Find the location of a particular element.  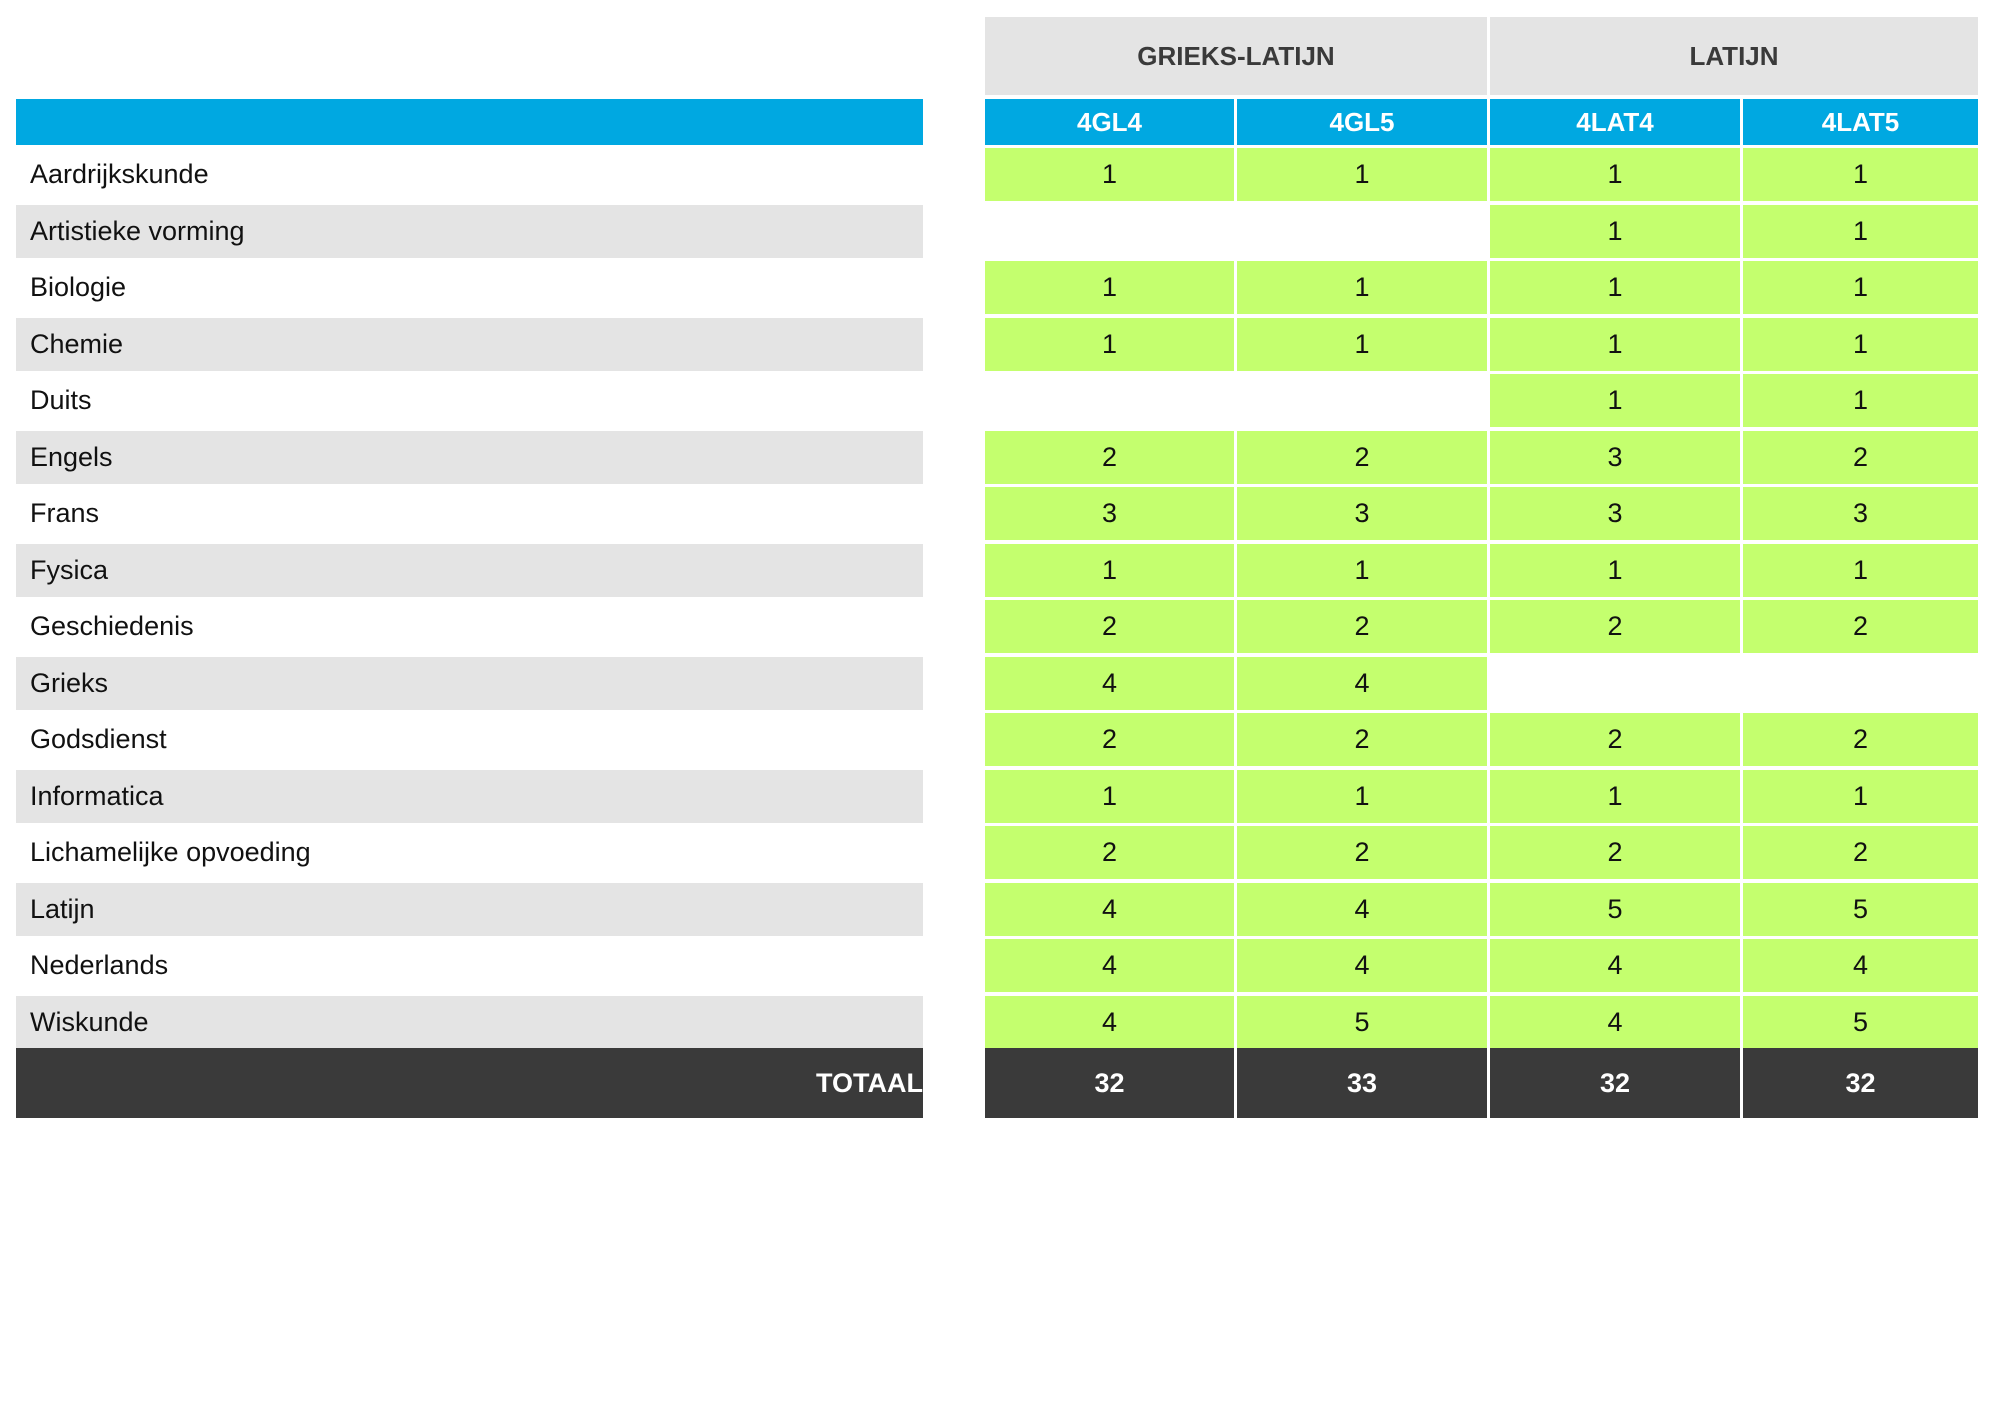

group-header-row: GRIEKS-LATIJN LATIJN is located at coordinates (1481, 56).